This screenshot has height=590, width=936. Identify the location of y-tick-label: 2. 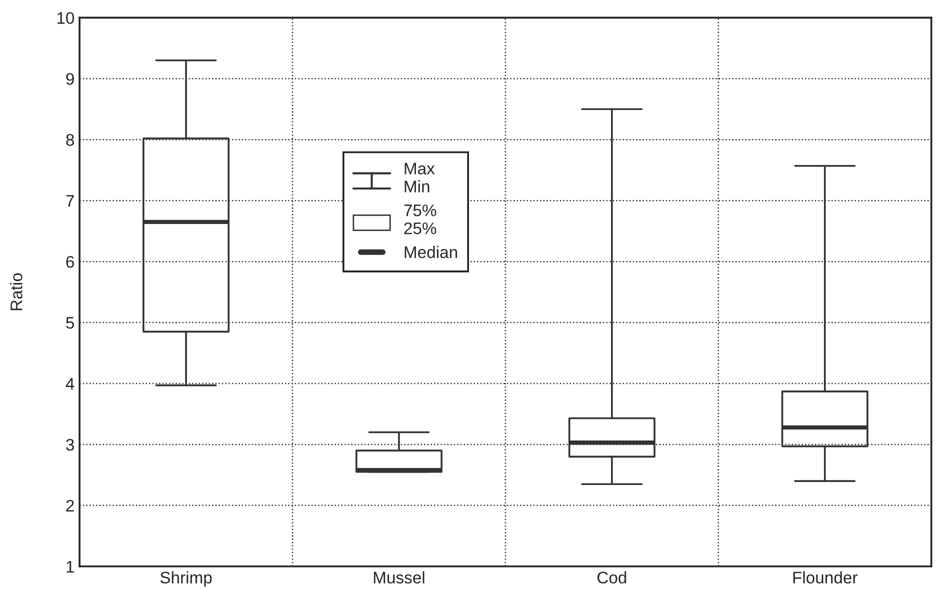
(70, 506).